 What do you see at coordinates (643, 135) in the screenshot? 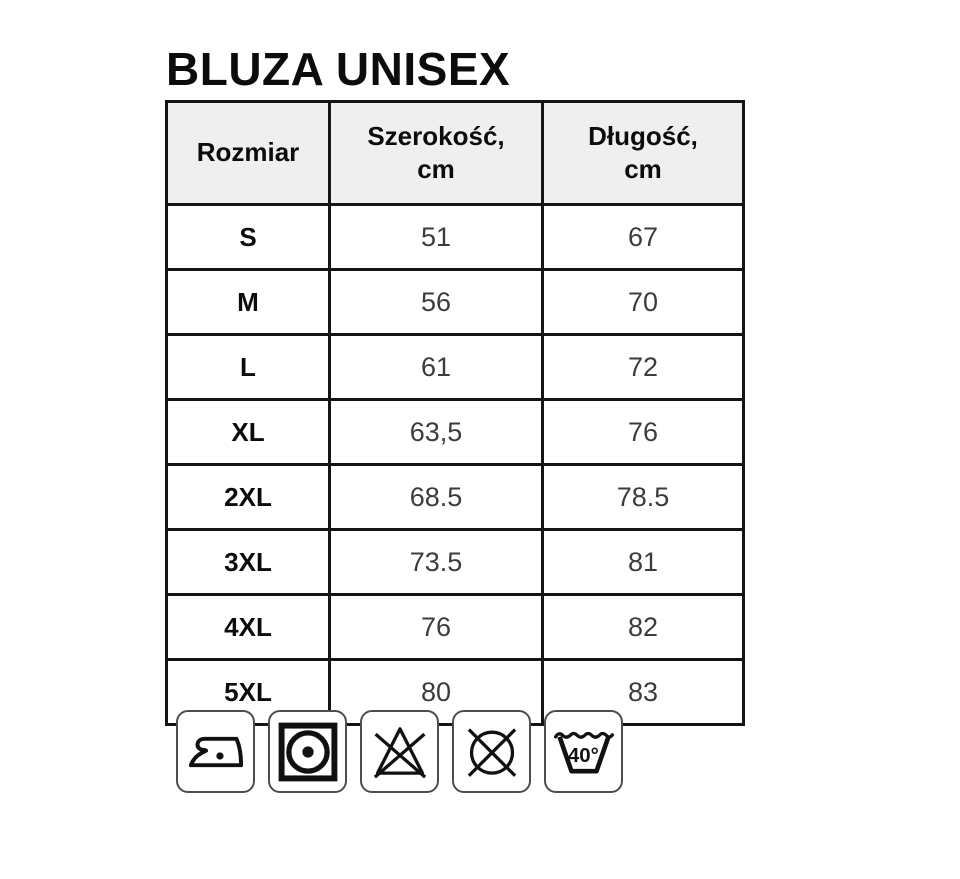
I see `column-header-label: Długość,` at bounding box center [643, 135].